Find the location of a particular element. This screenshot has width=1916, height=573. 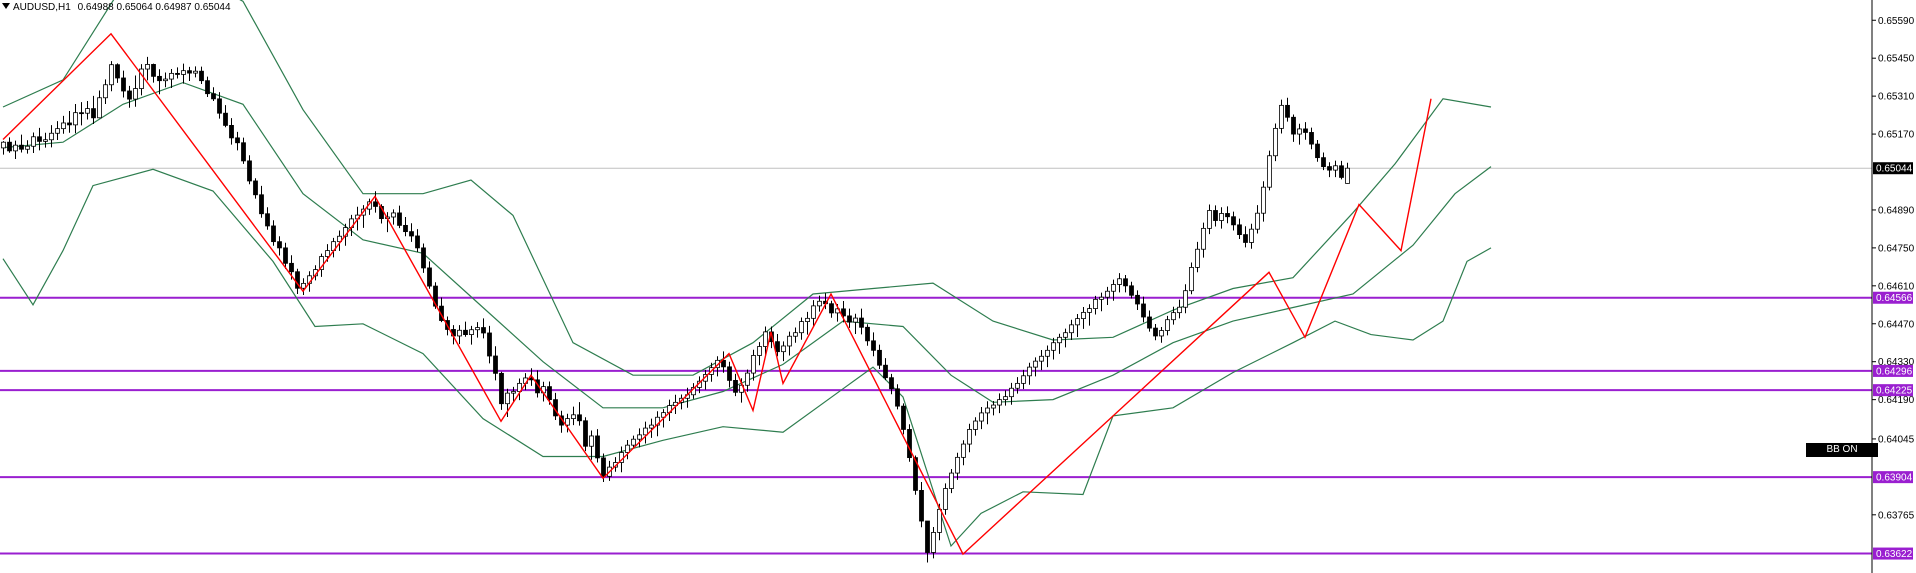

tick-label: 0.65310 is located at coordinates (1896, 97).